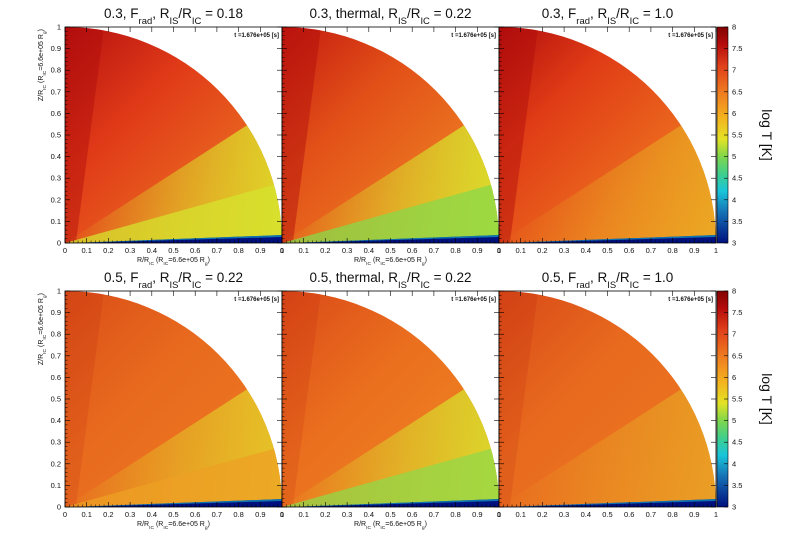 This screenshot has height=533, width=800. I want to click on colorbar-tick-label: 3.5, so click(737, 485).